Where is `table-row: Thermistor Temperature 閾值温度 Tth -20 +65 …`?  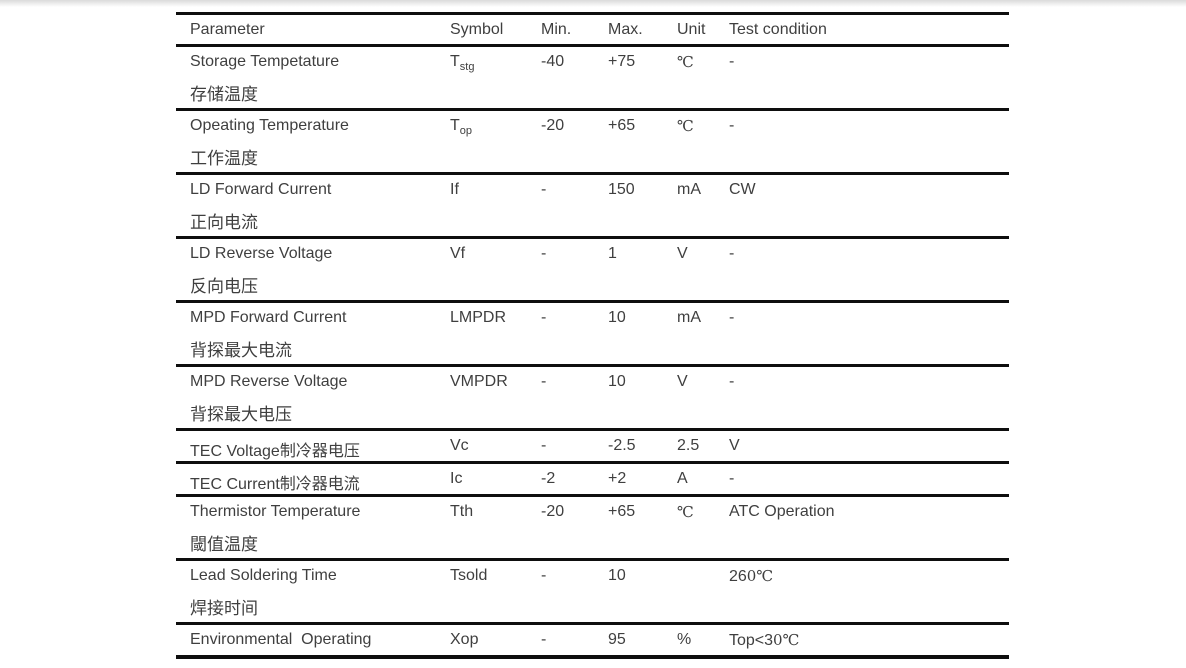 table-row: Thermistor Temperature 閾值温度 Tth -20 +65 … is located at coordinates (592, 528).